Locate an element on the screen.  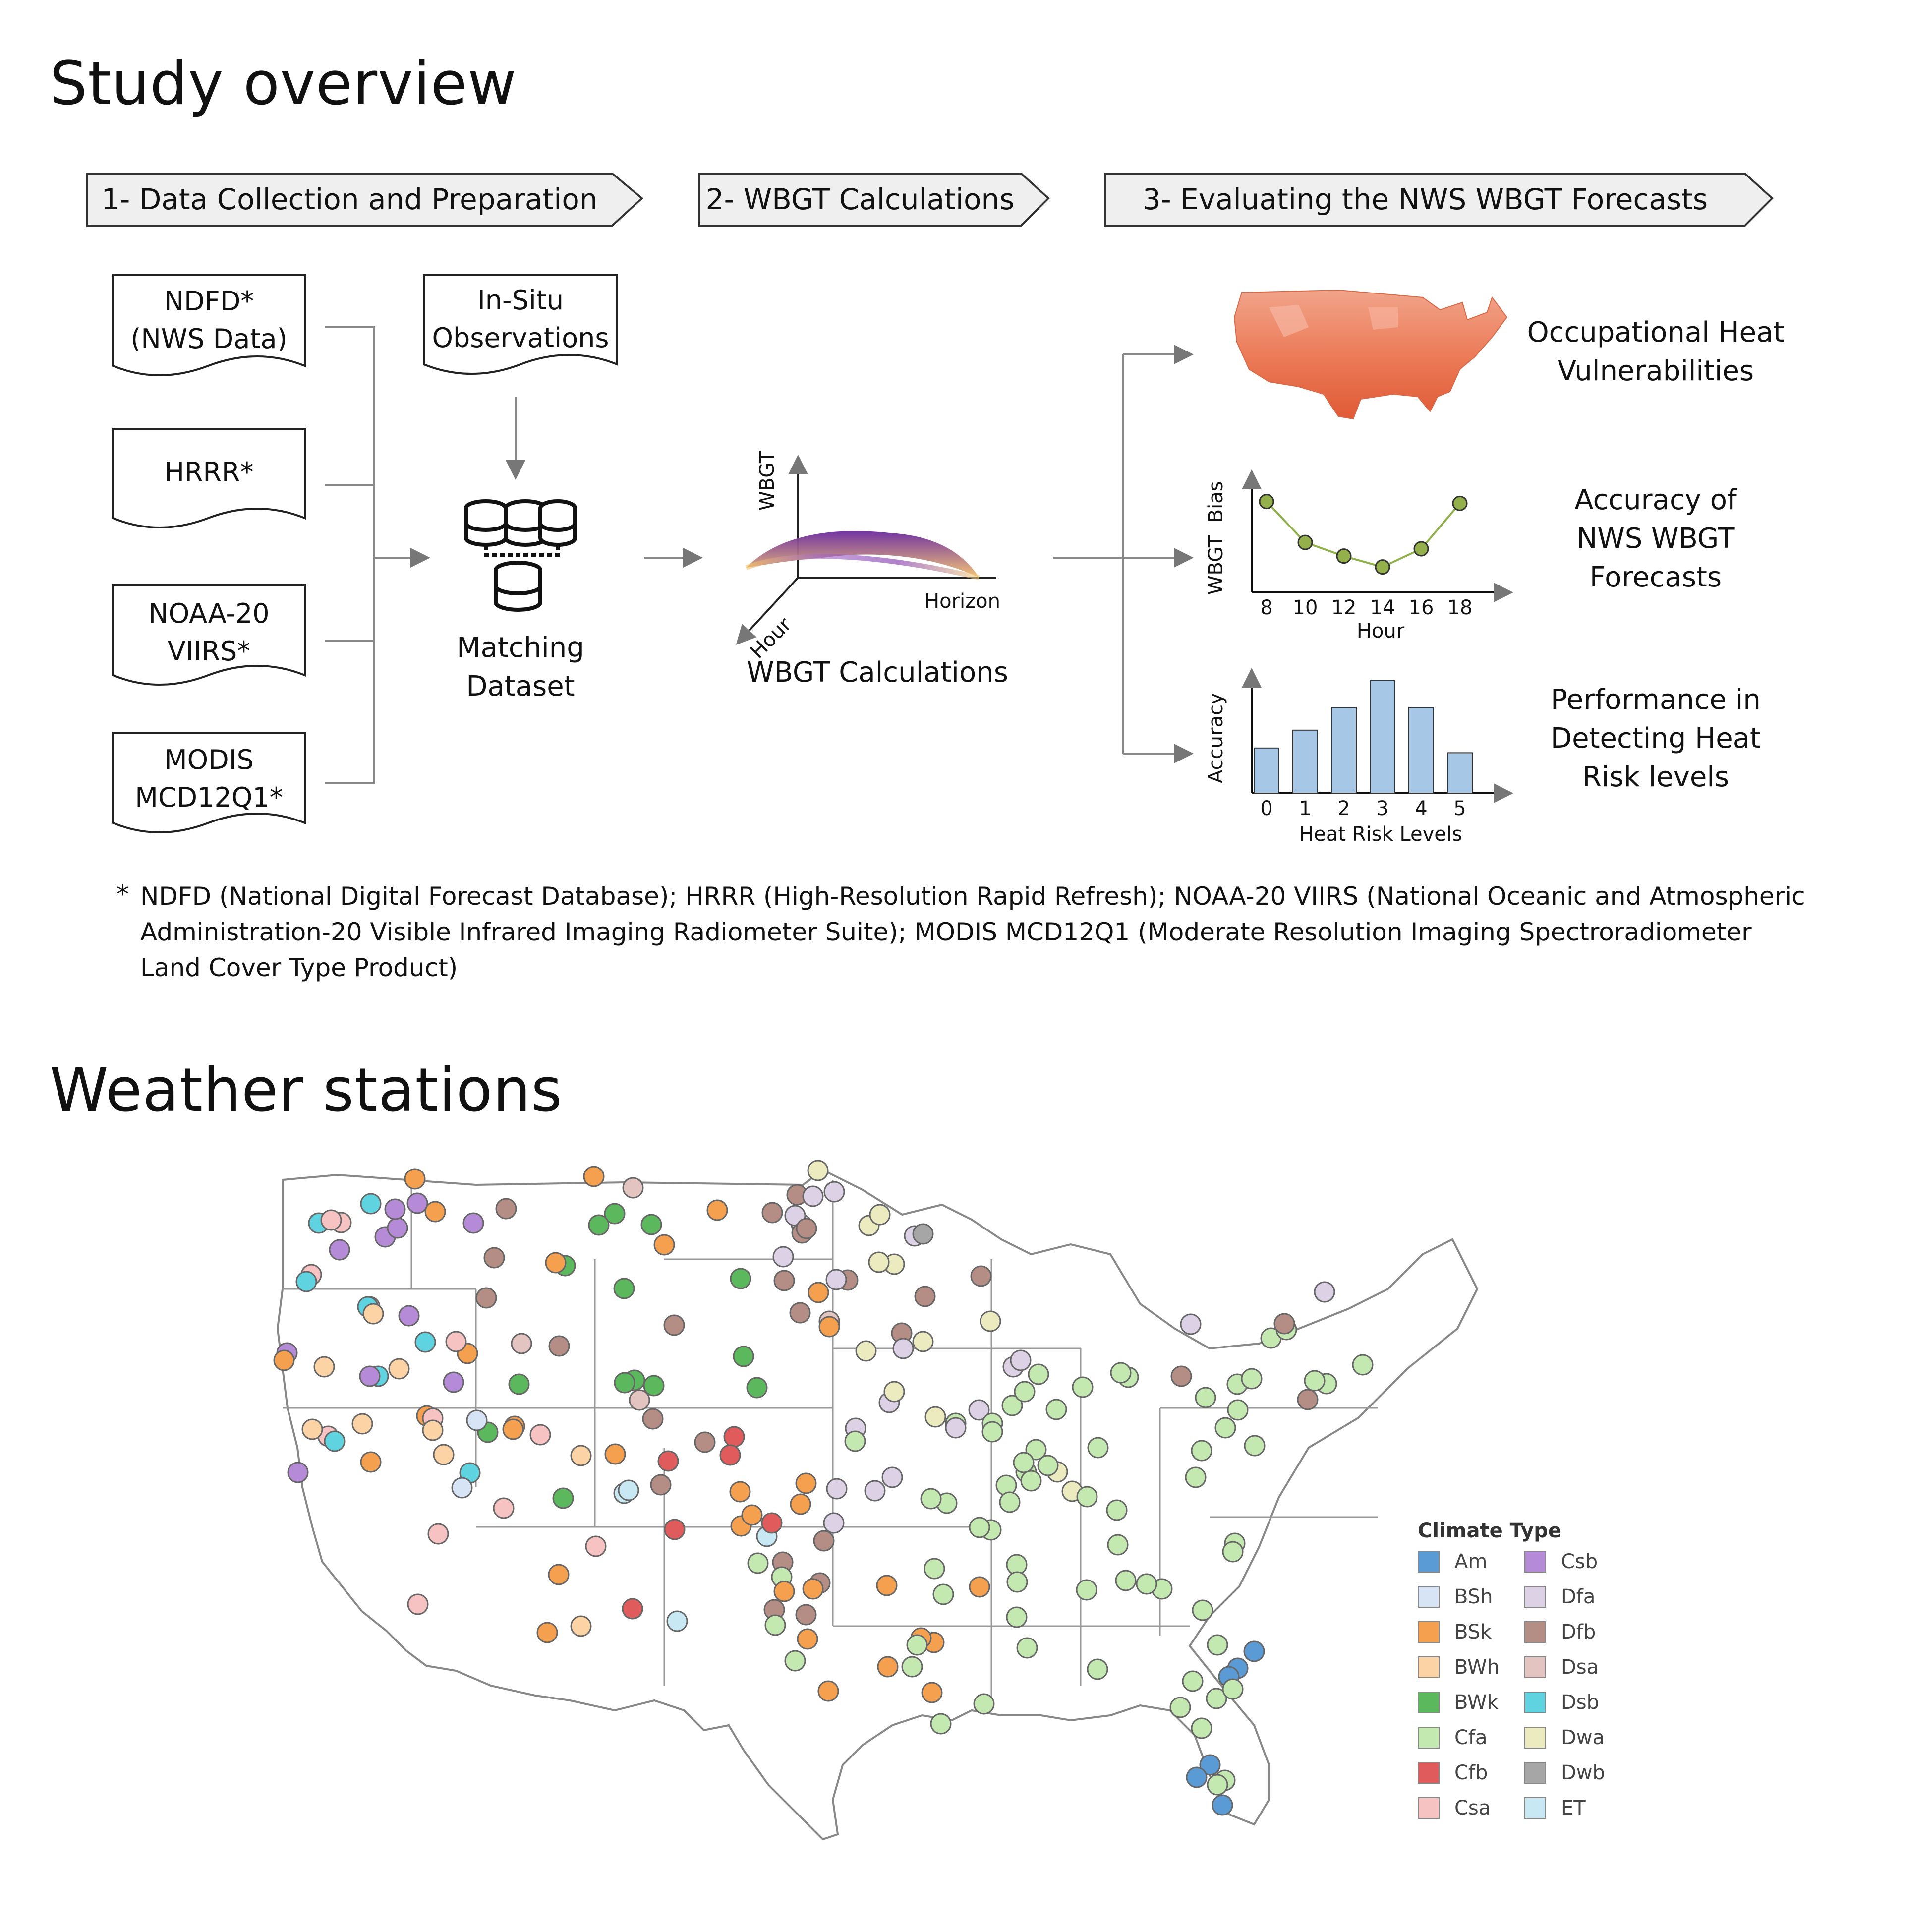
output-1-line2: Vulnerabilities is located at coordinates (1655, 371).